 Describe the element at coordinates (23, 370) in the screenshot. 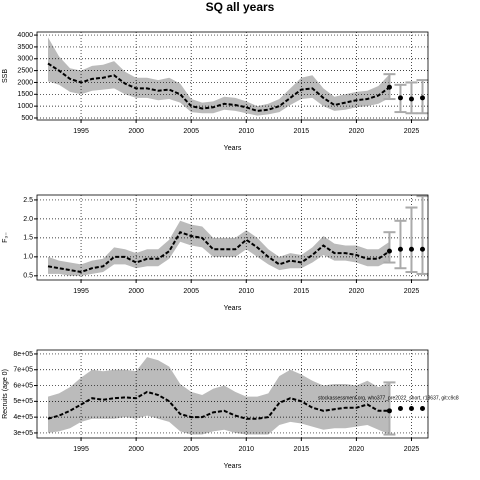

I see `y-tick-label: 7e+05` at that location.